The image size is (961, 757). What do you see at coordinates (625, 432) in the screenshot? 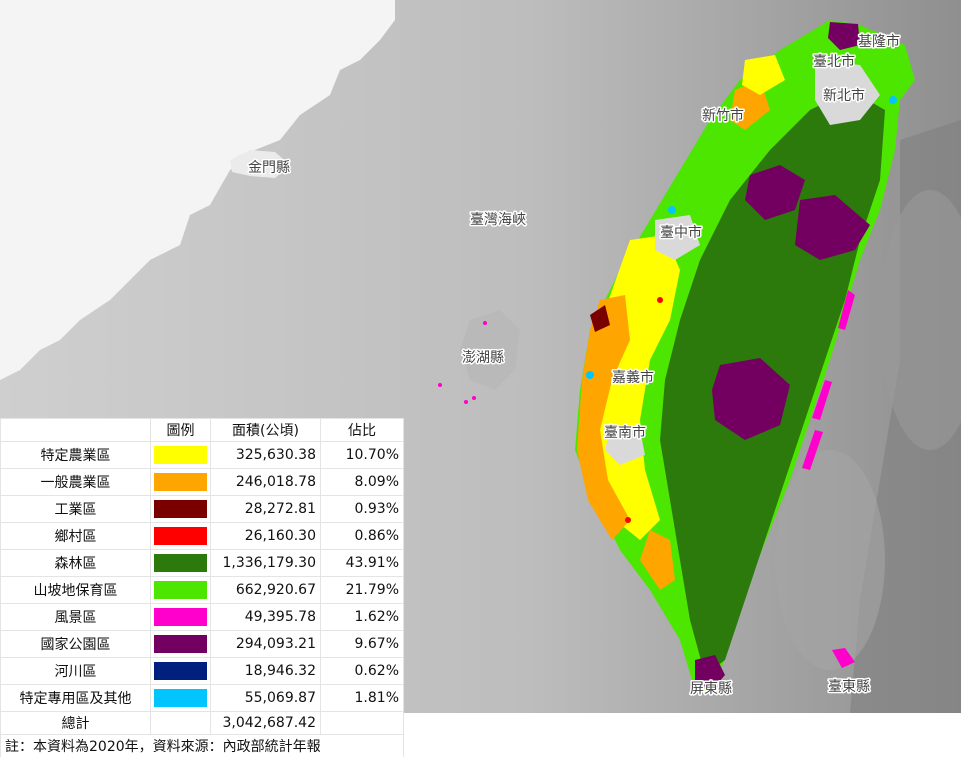
I see `label-tainan: 臺南市` at bounding box center [625, 432].